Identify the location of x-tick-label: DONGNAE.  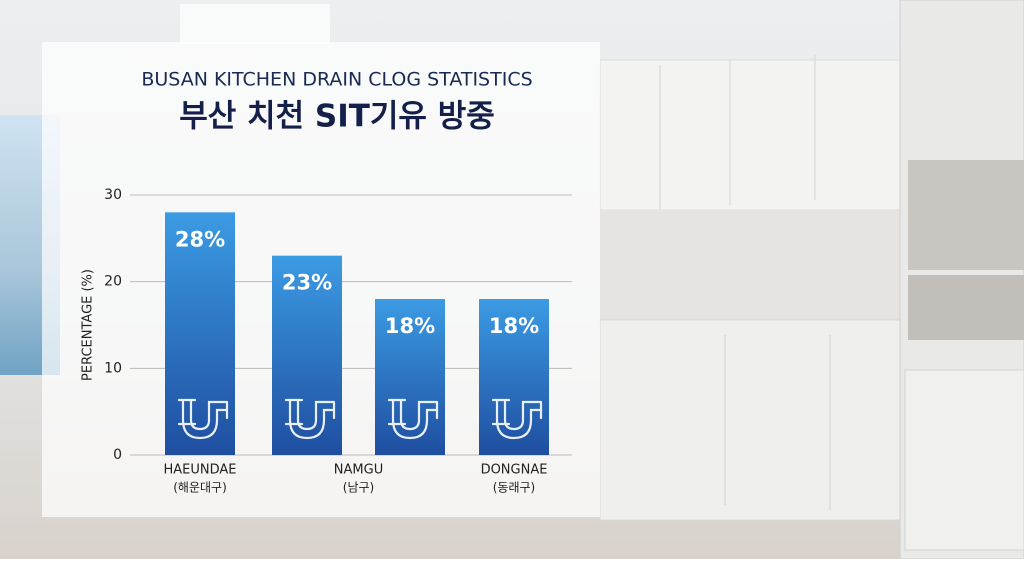
(514, 470).